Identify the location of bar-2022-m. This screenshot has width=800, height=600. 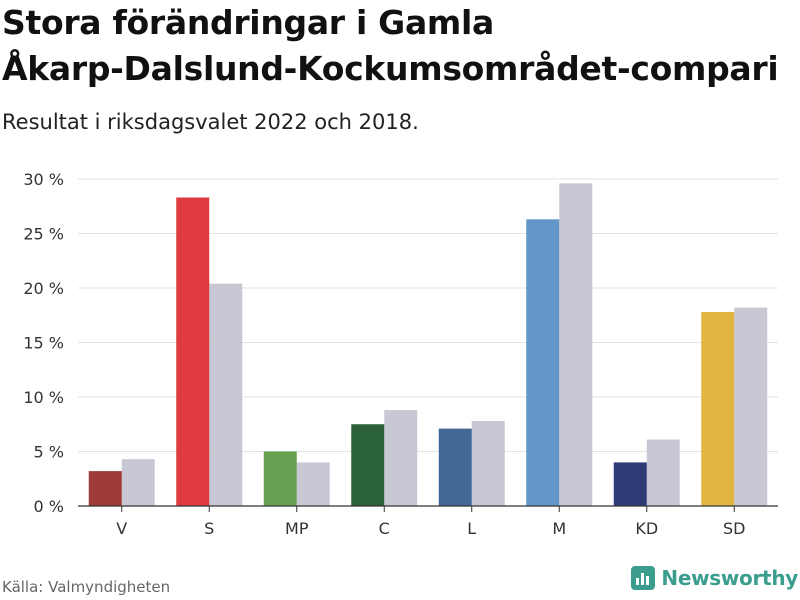
(543, 362).